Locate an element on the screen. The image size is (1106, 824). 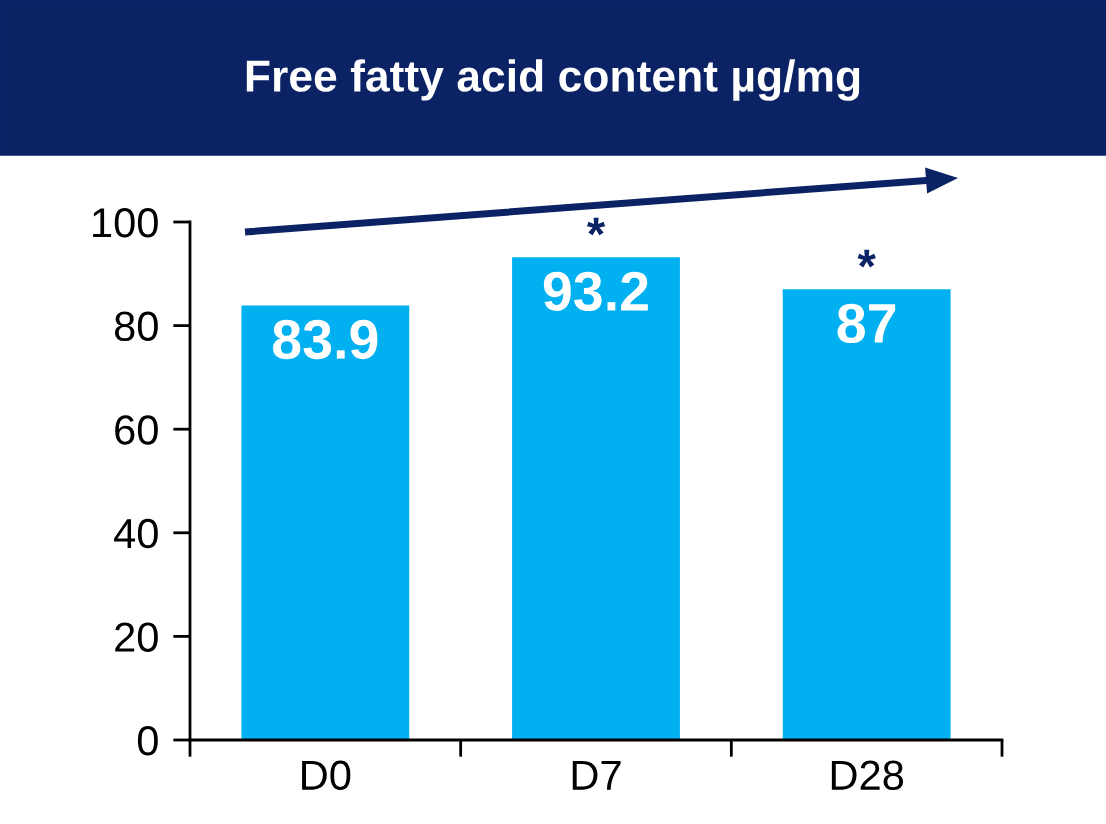
y-tick-label: 100 is located at coordinates (125, 223).